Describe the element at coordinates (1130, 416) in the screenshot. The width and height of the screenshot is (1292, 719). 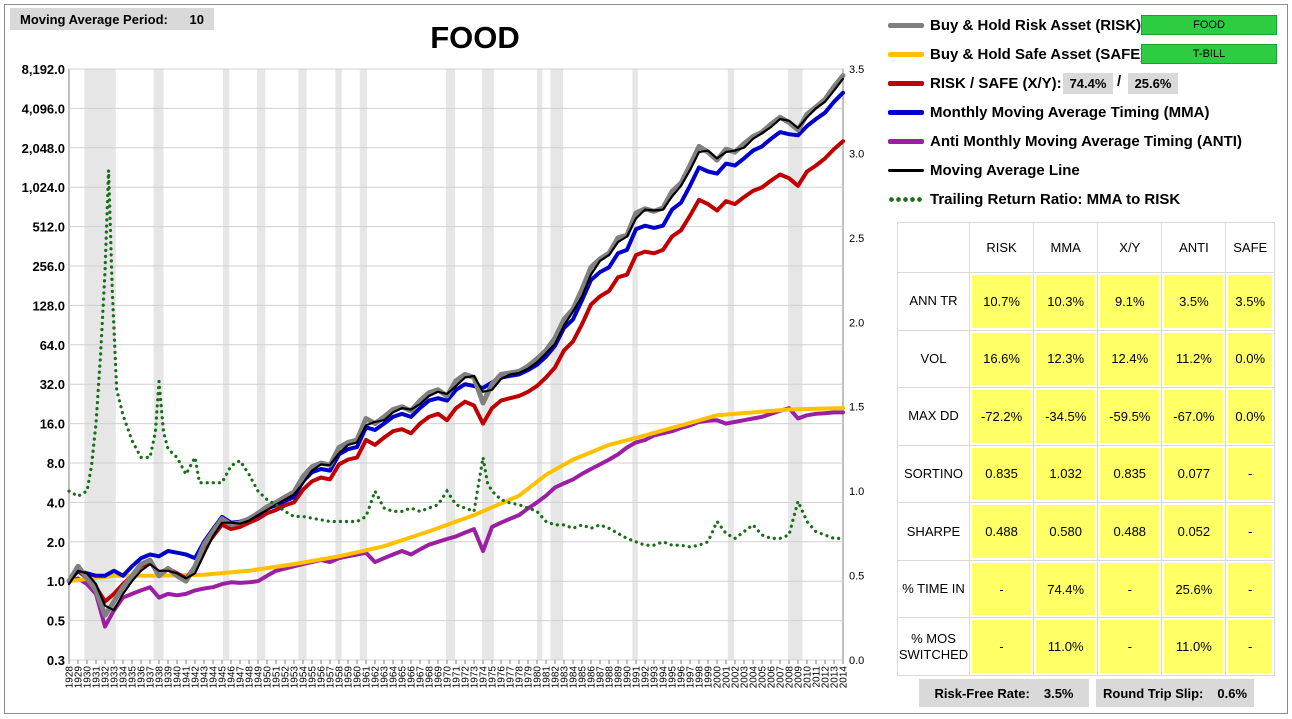
I see `stats-cell: -59.5%` at that location.